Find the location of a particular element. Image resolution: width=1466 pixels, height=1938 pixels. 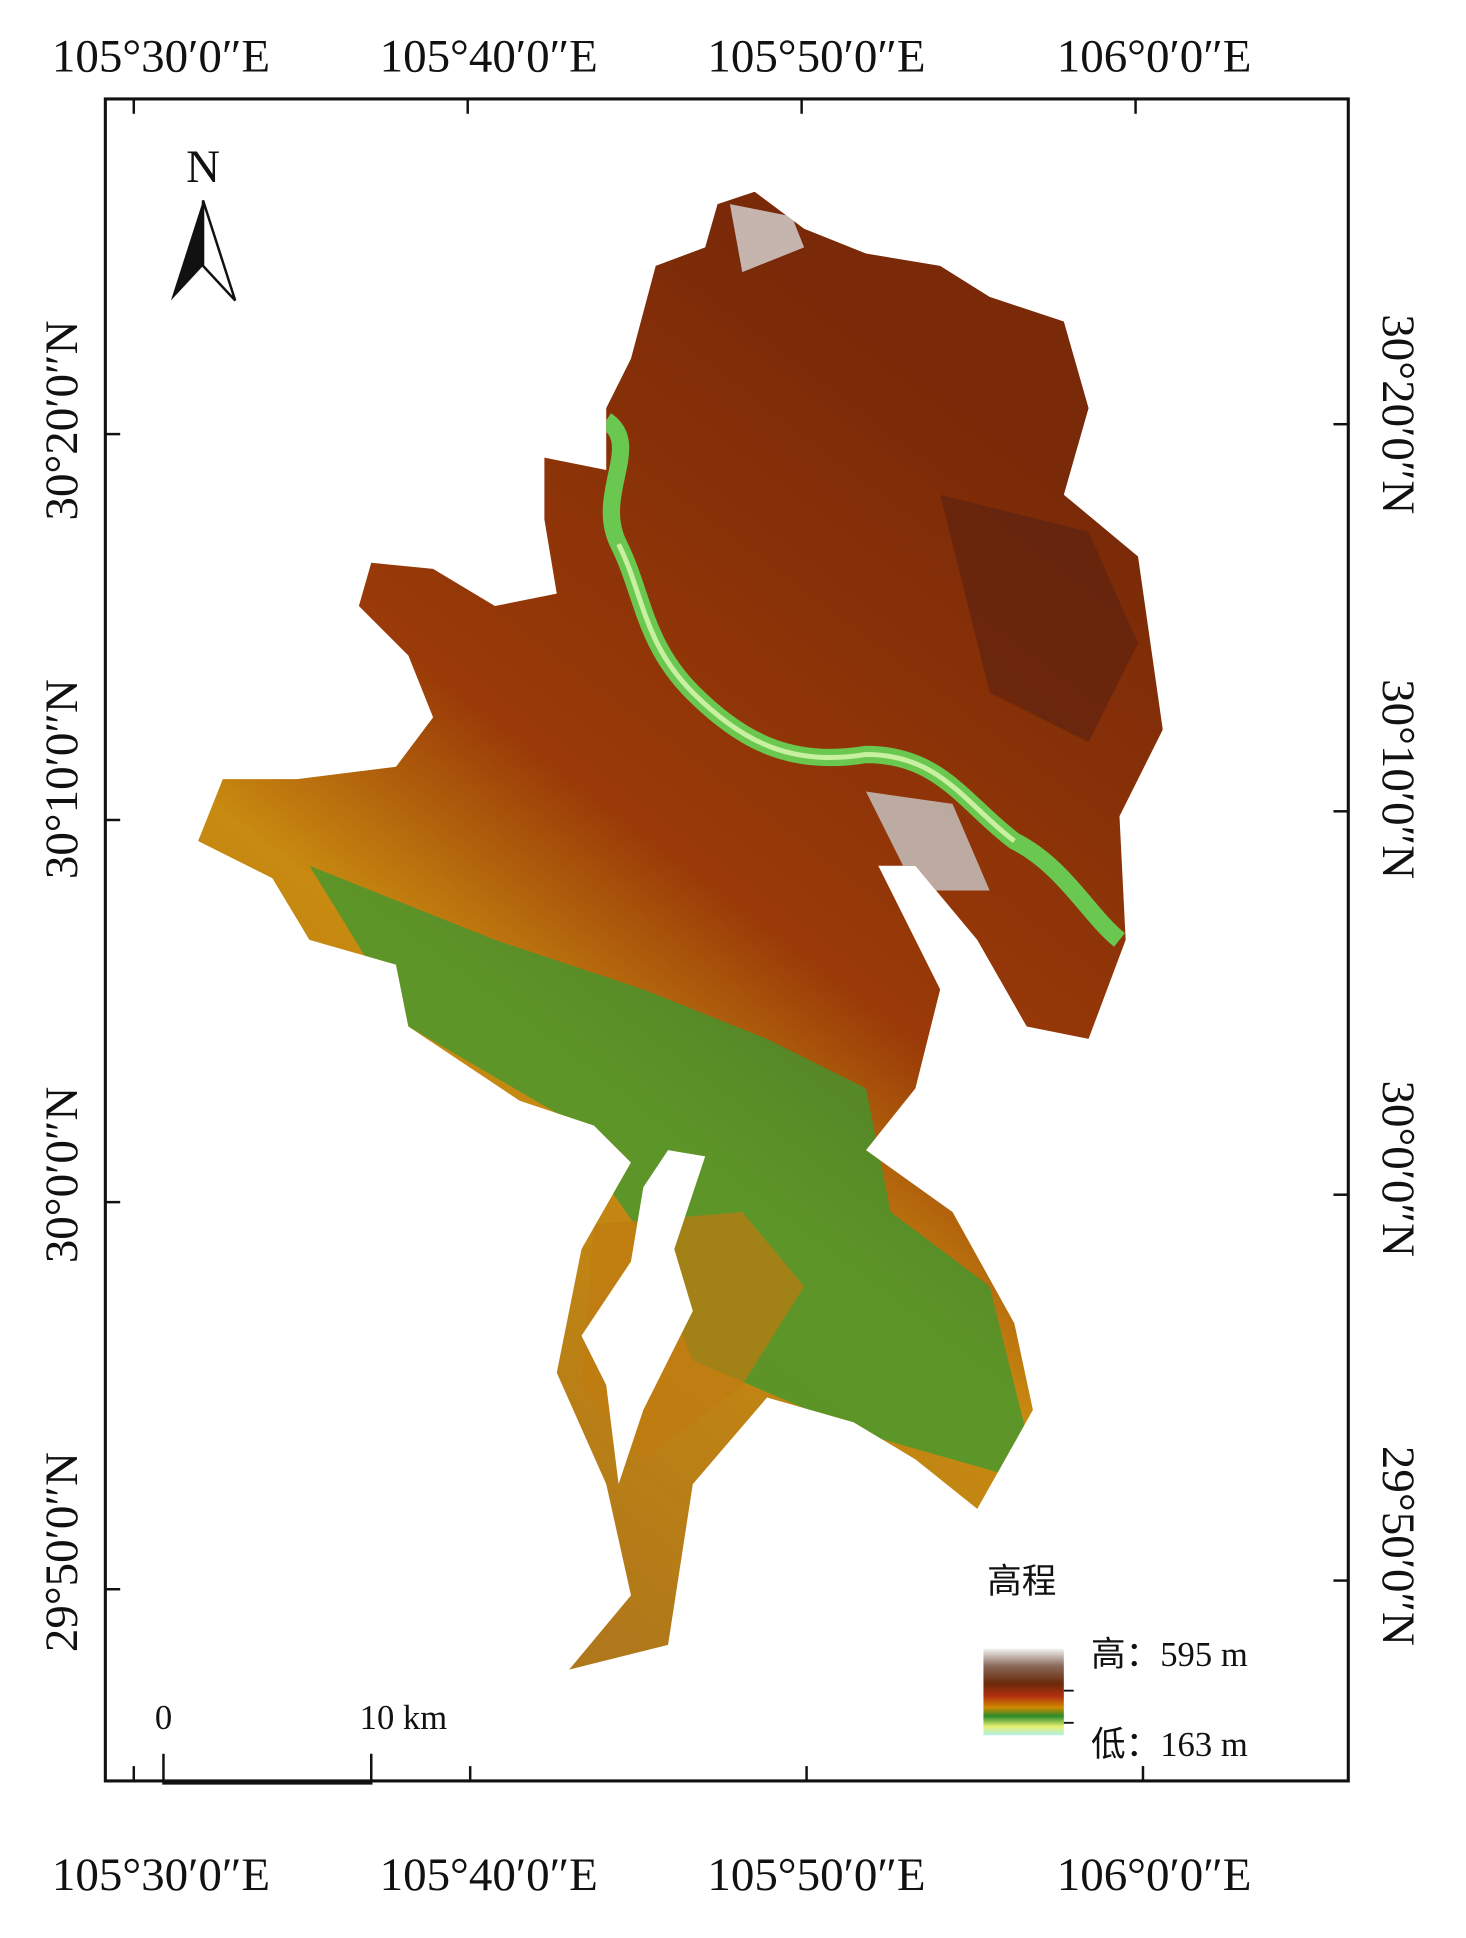

legend-low: 低：163 m is located at coordinates (1169, 1745).